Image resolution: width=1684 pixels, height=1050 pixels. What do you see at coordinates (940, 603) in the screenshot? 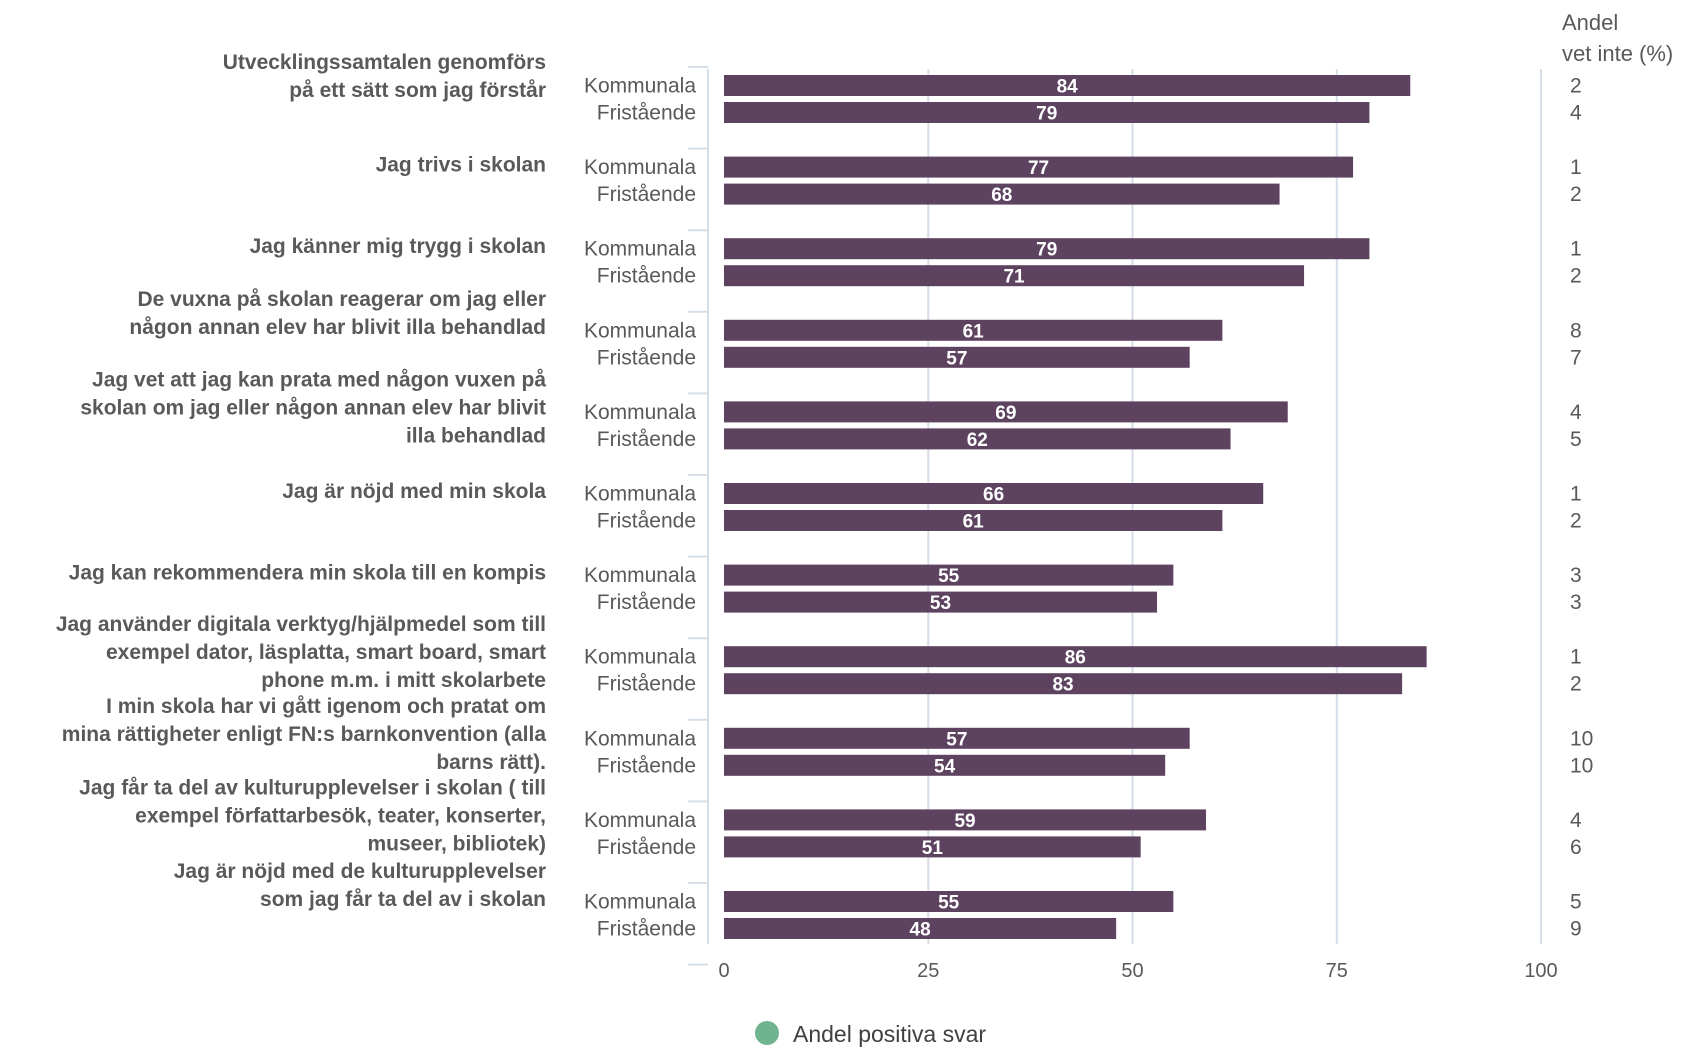
I see `bar-value-label: 53` at bounding box center [940, 603].